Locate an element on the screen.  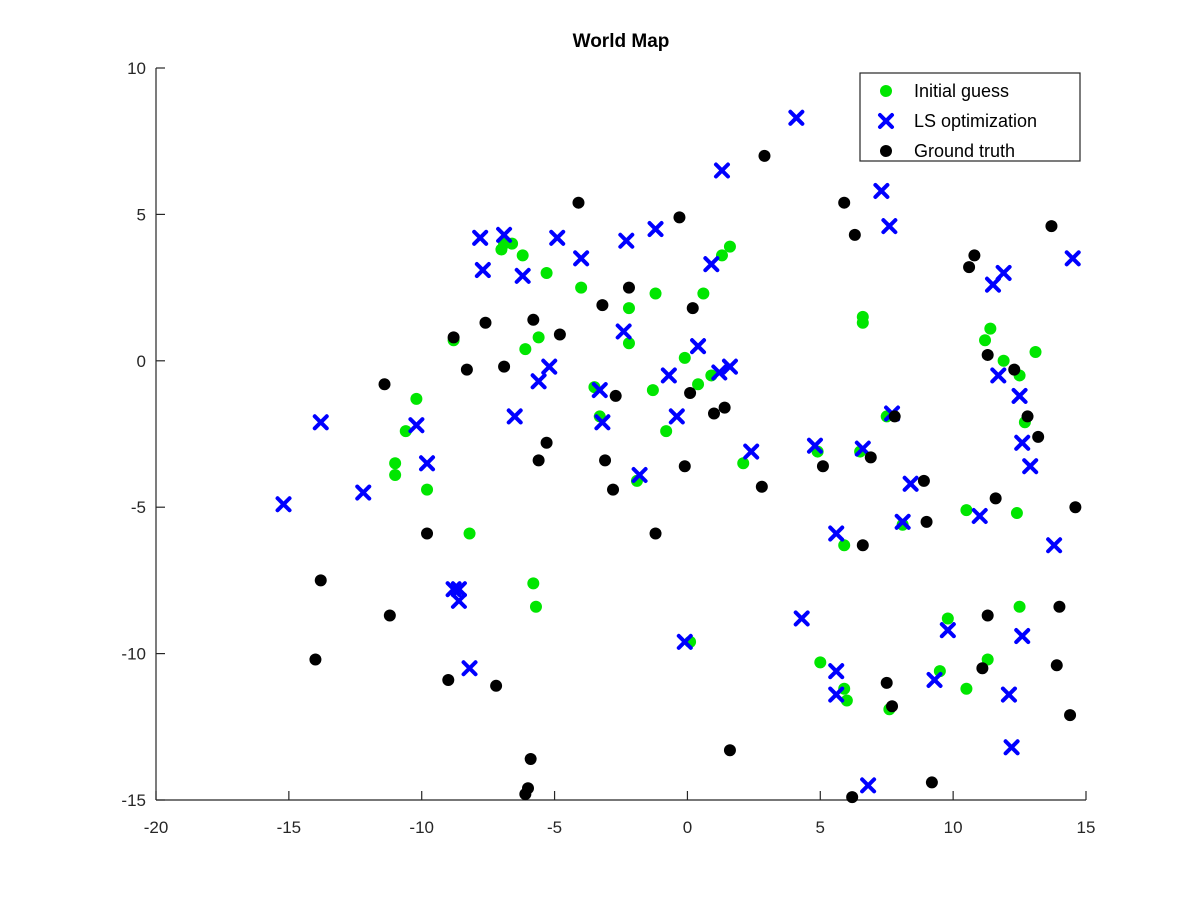
x-tick-label: 0 is located at coordinates (687, 827).